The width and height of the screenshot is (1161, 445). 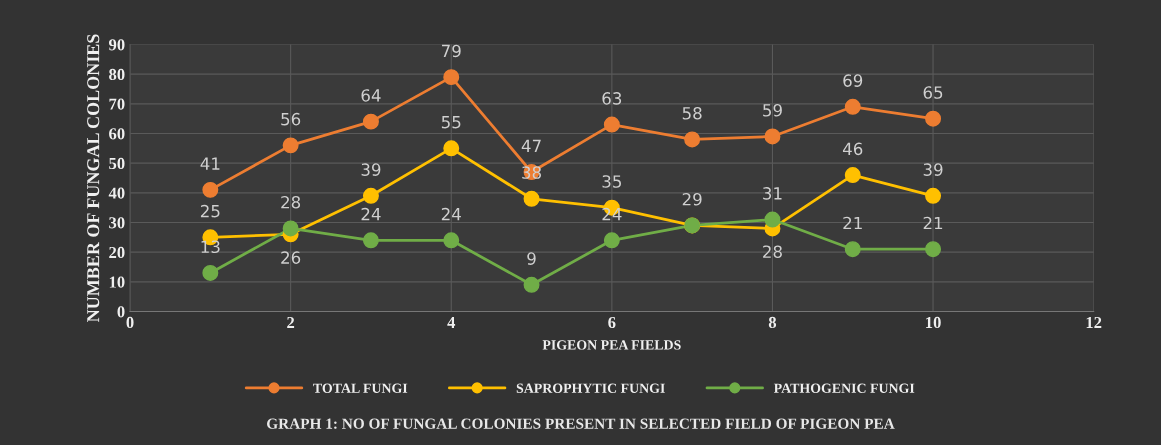 What do you see at coordinates (116, 45) in the screenshot?
I see `y-tick-label: 90` at bounding box center [116, 45].